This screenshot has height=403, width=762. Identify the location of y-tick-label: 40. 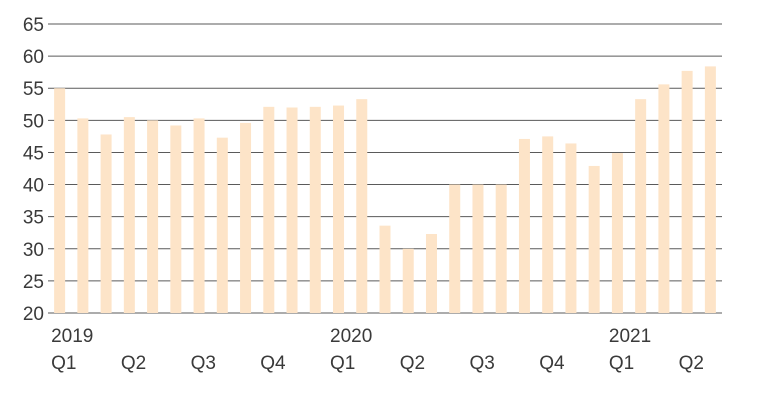
(33, 186).